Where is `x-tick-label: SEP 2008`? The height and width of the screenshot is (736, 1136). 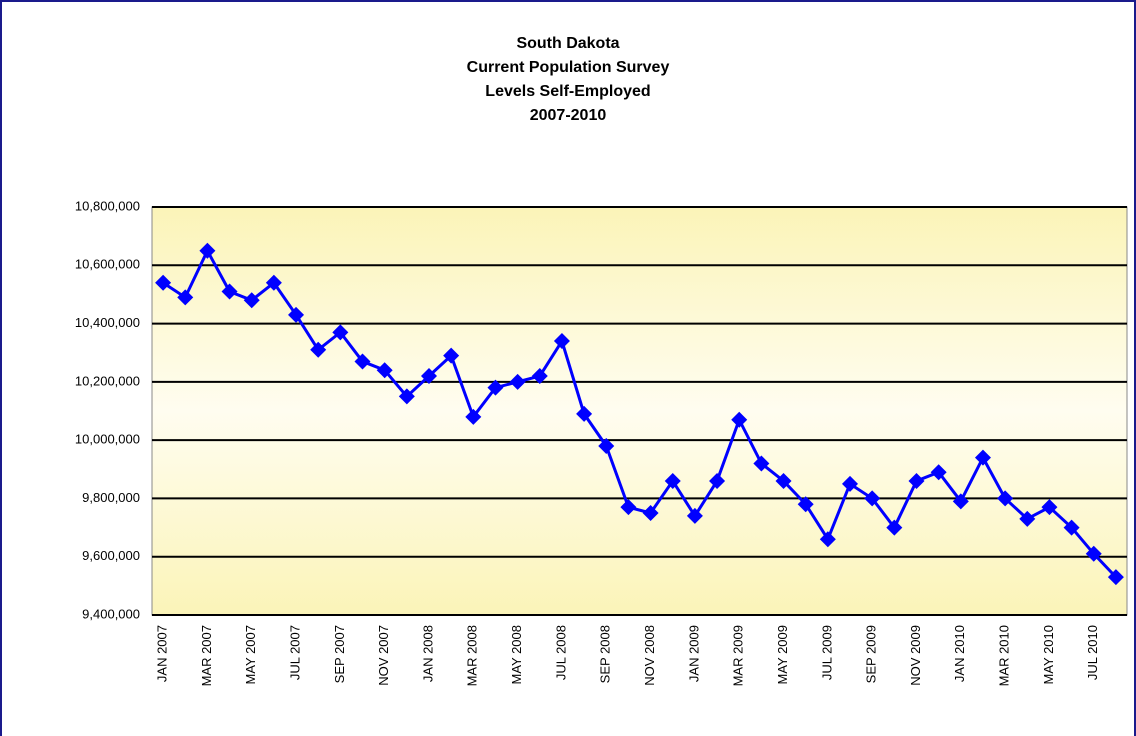
x-tick-label: SEP 2008 is located at coordinates (605, 654).